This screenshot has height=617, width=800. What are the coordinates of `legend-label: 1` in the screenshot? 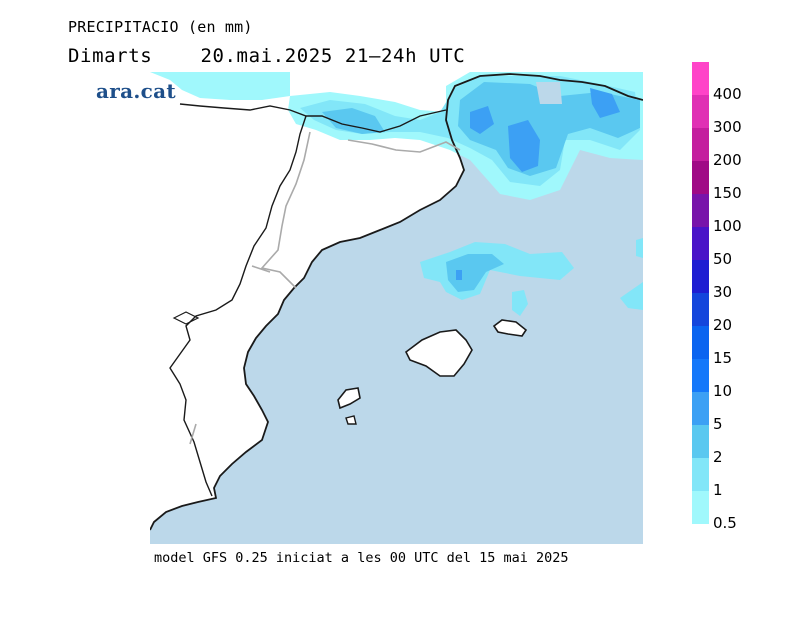 It's located at (718, 490).